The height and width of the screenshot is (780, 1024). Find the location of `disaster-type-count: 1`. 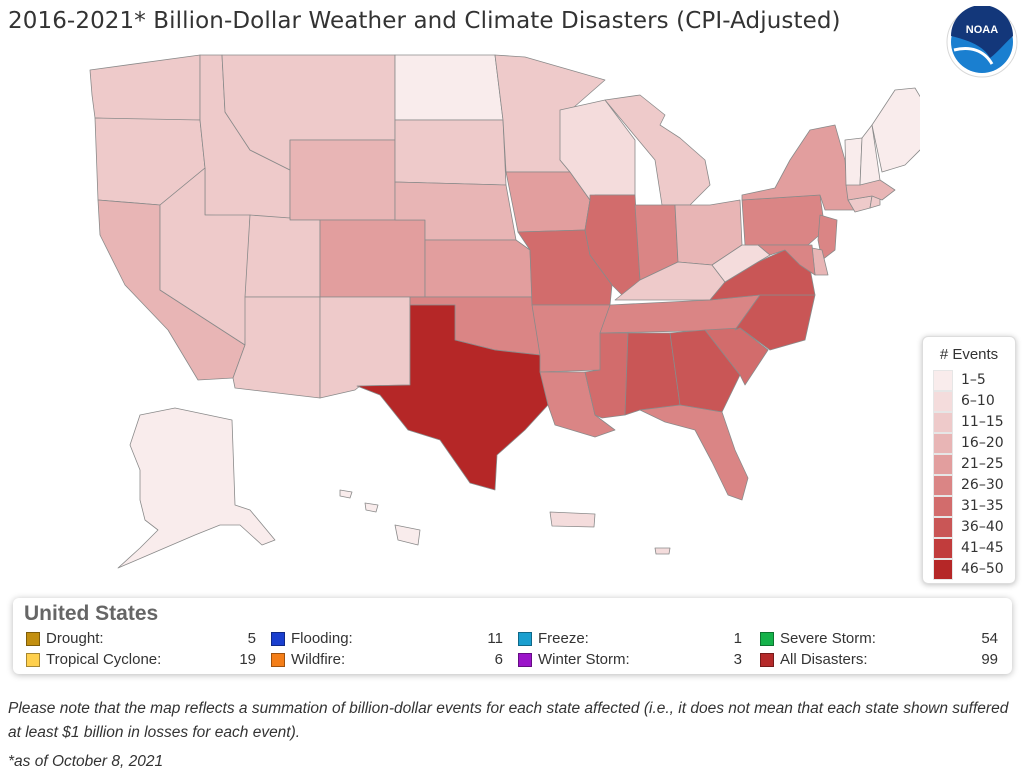

disaster-type-count: 1 is located at coordinates (737, 638).